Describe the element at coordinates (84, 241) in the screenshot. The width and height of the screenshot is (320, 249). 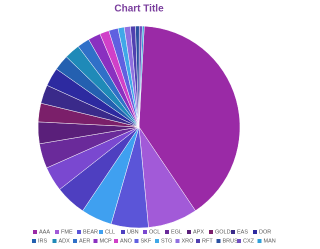
I see `legend-label: AER` at that location.